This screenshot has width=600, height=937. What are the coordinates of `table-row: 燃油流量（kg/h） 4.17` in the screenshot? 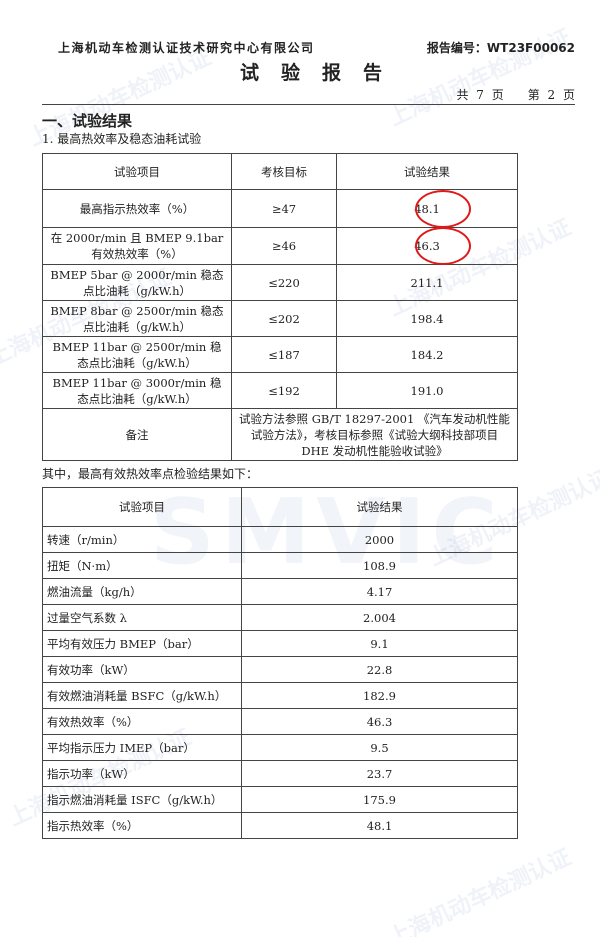 It's located at (280, 591).